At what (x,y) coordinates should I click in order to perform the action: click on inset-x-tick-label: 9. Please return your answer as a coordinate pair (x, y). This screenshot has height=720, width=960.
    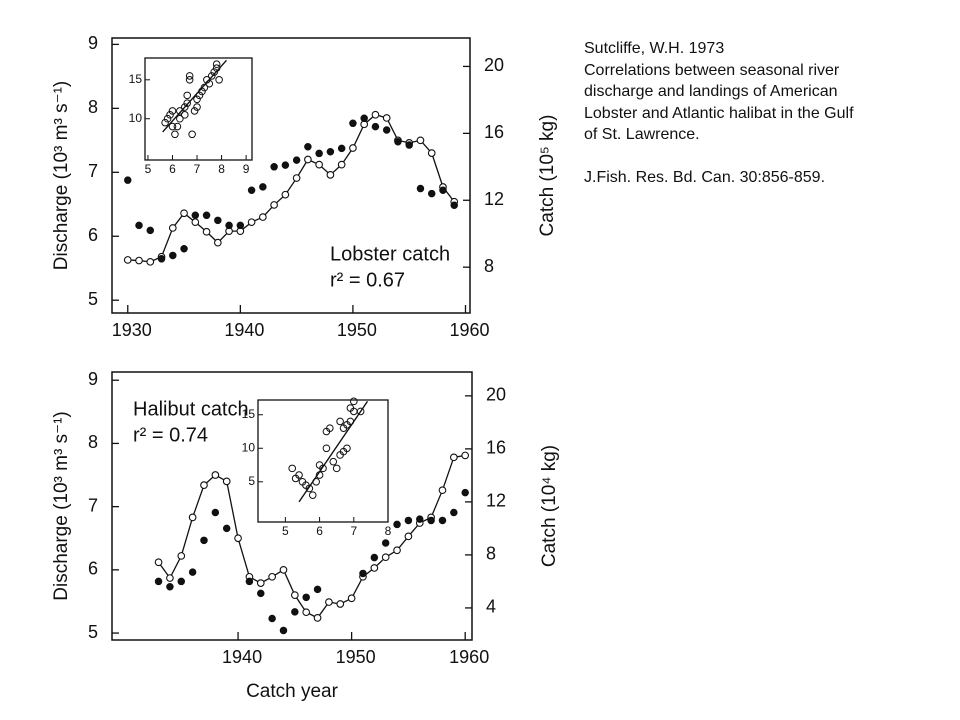
    Looking at the image, I should click on (246, 169).